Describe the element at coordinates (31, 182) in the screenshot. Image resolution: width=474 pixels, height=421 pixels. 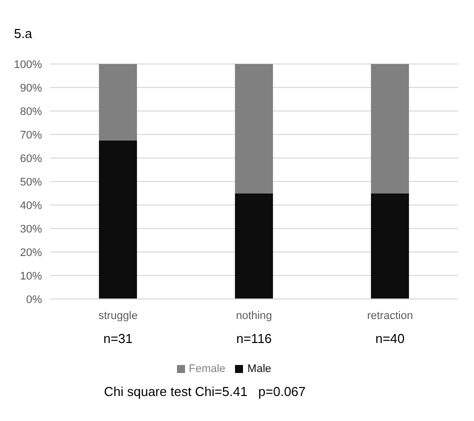
I see `y-tick-label: 50%` at that location.